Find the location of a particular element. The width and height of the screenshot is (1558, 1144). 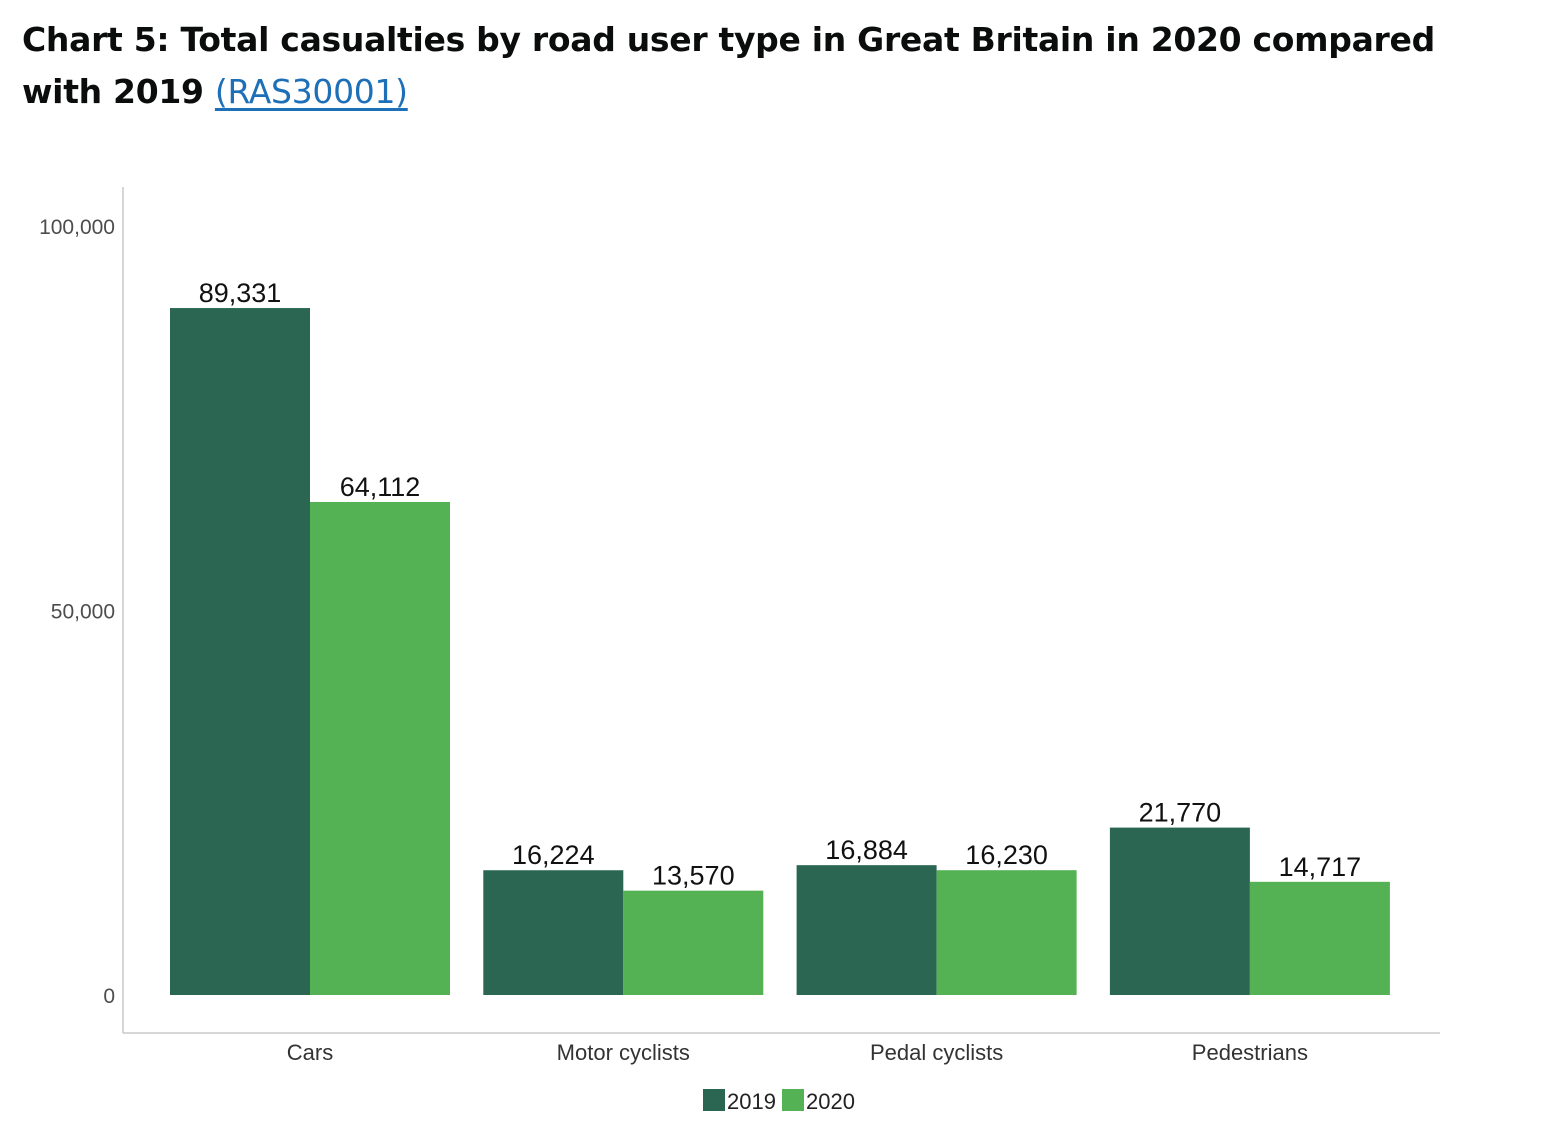

bar-pedal-cyclists-2019 is located at coordinates (866, 930).